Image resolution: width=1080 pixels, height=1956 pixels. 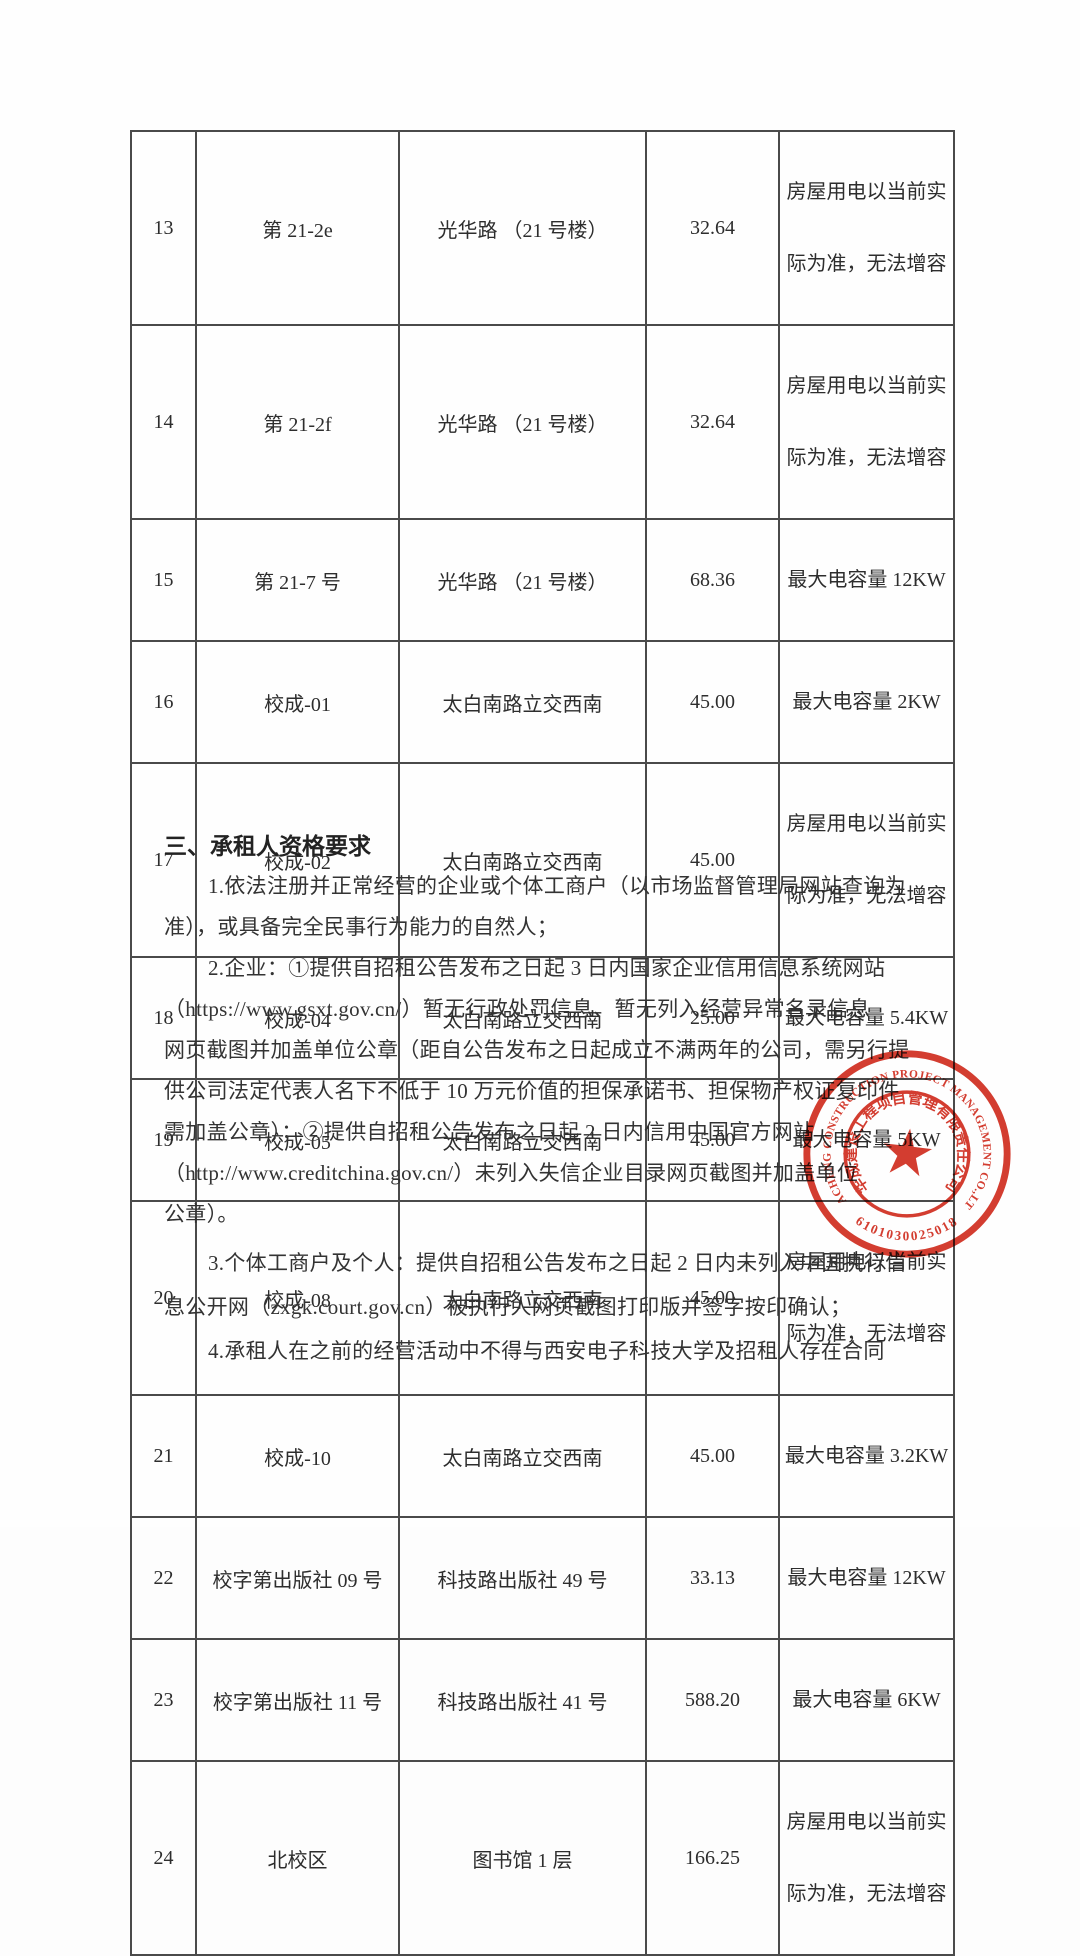 I want to click on cell-no: 21, so click(x=163, y=1456).